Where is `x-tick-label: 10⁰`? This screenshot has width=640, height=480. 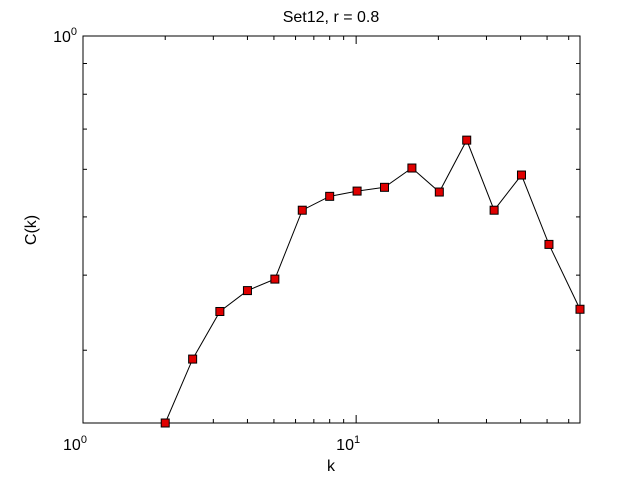
x-tick-label: 10⁰ is located at coordinates (75, 444).